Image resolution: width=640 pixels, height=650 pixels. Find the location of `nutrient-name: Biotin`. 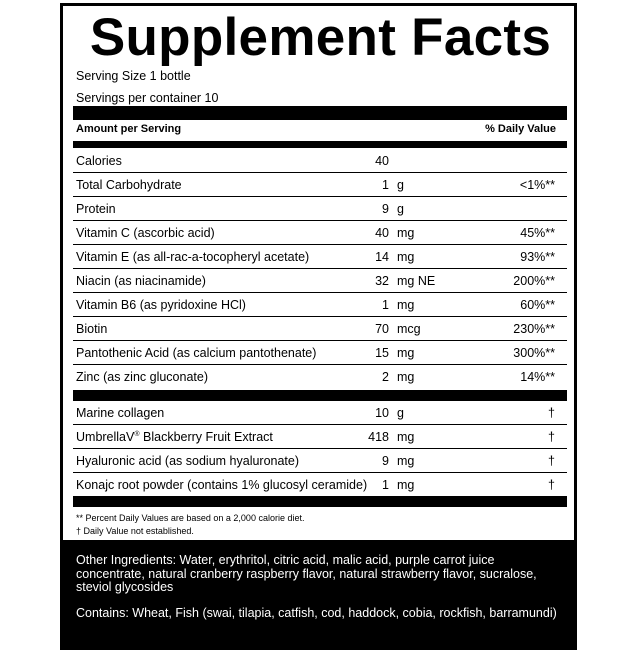

nutrient-name: Biotin is located at coordinates (92, 329).